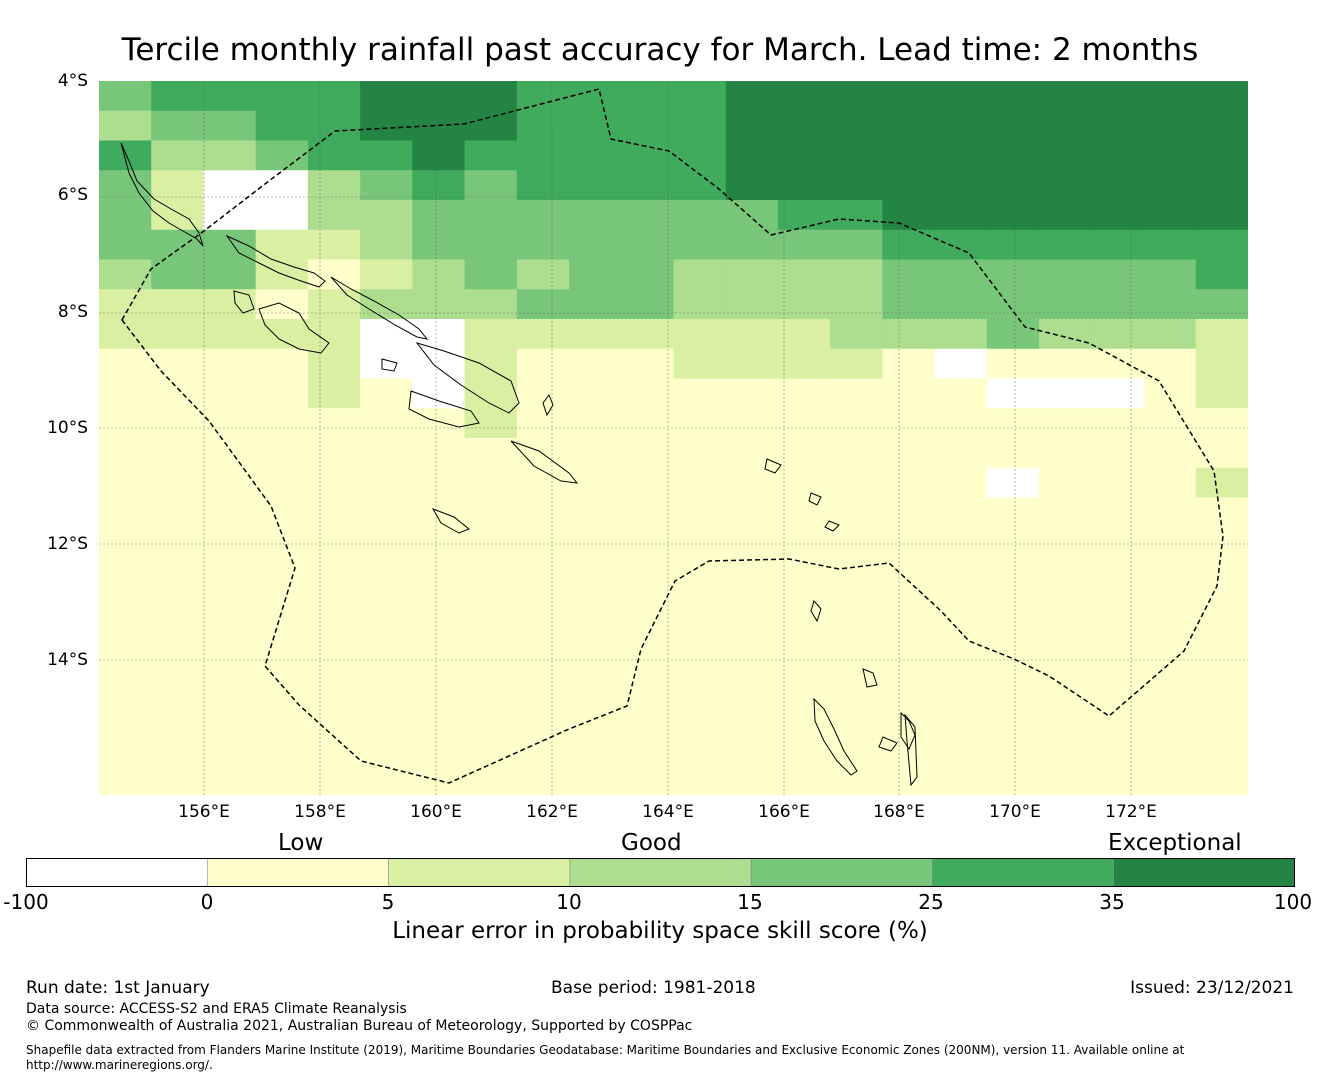 This screenshot has width=1320, height=1080. Describe the element at coordinates (750, 902) in the screenshot. I see `cbar-tick-15: 15` at that location.